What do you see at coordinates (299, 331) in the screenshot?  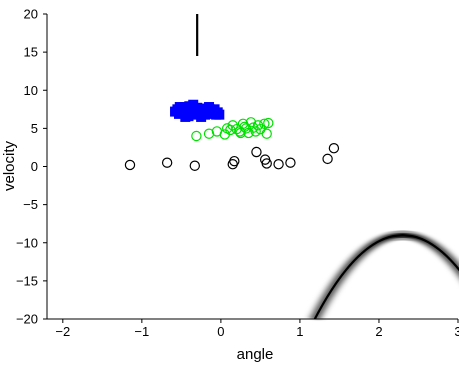 I see `x-tick-label: 1` at bounding box center [299, 331].